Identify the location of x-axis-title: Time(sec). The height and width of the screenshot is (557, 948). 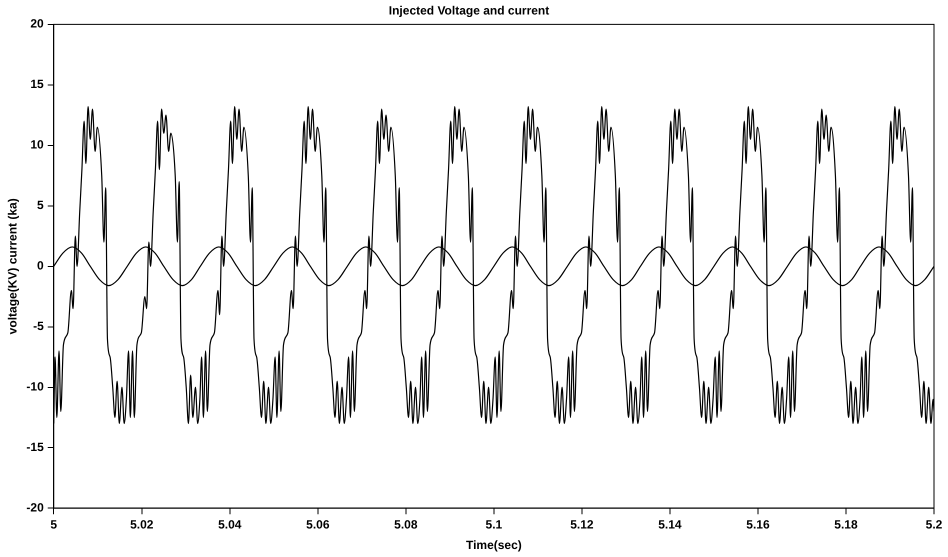
(494, 545).